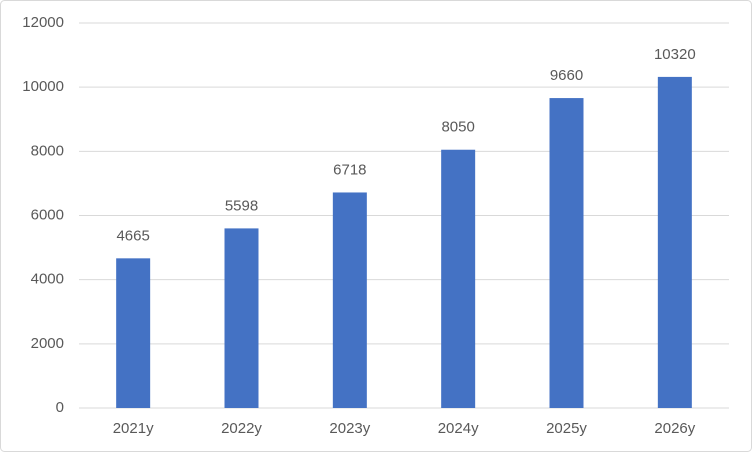 This screenshot has height=452, width=752. I want to click on x-tick-label: 2026y, so click(674, 428).